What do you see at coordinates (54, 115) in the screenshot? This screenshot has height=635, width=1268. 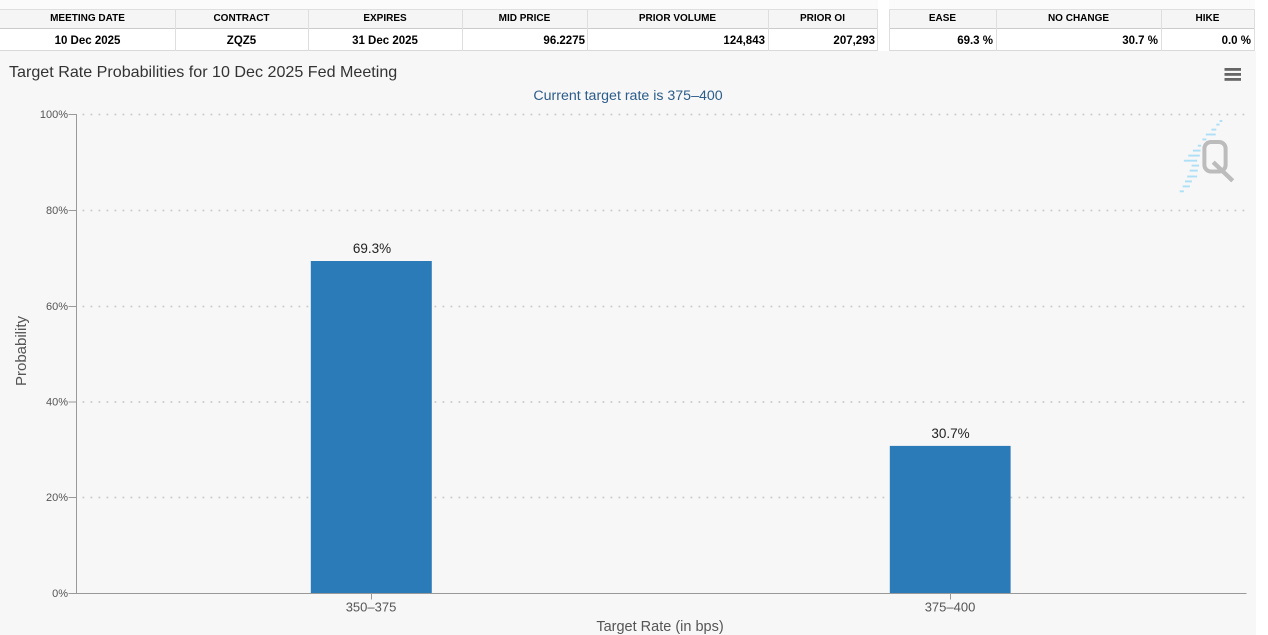 I see `svg-text: 100%` at bounding box center [54, 115].